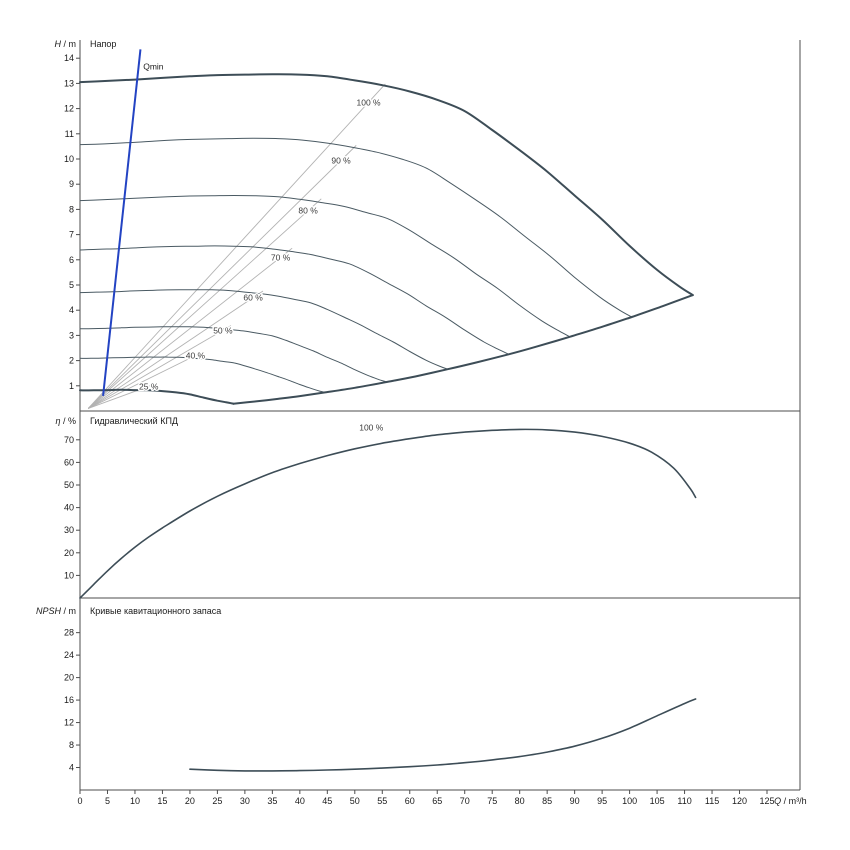 This screenshot has height=850, width=850. What do you see at coordinates (684, 801) in the screenshot?
I see `x-tick-label: 110` at bounding box center [684, 801].